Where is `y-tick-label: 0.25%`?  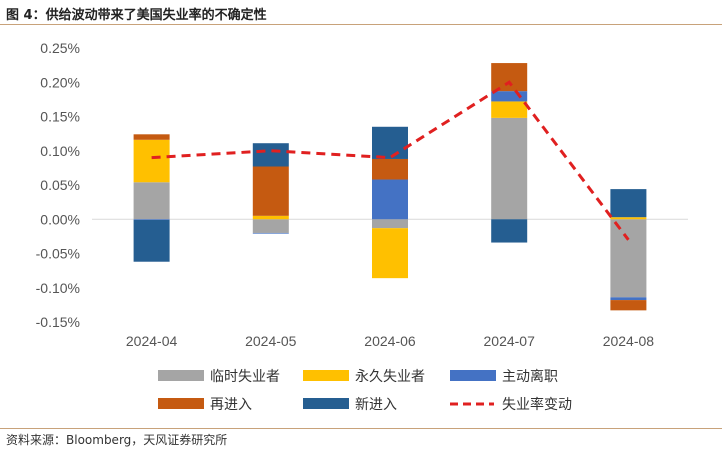 y-tick-label: 0.25% is located at coordinates (60, 48).